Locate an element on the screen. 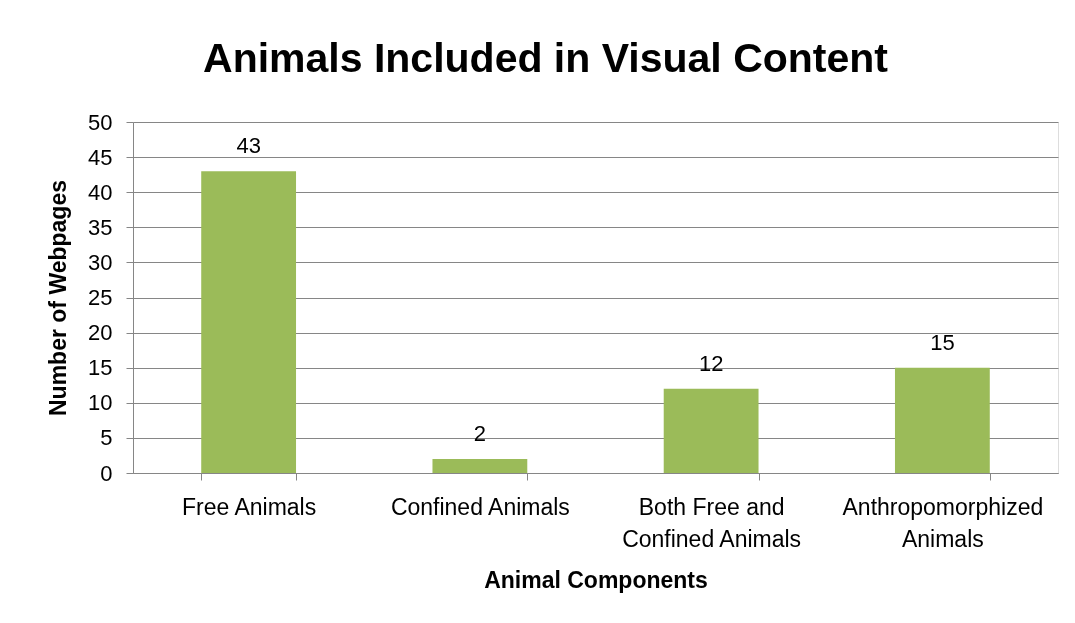  y-tick-label: 40 is located at coordinates (100, 192).